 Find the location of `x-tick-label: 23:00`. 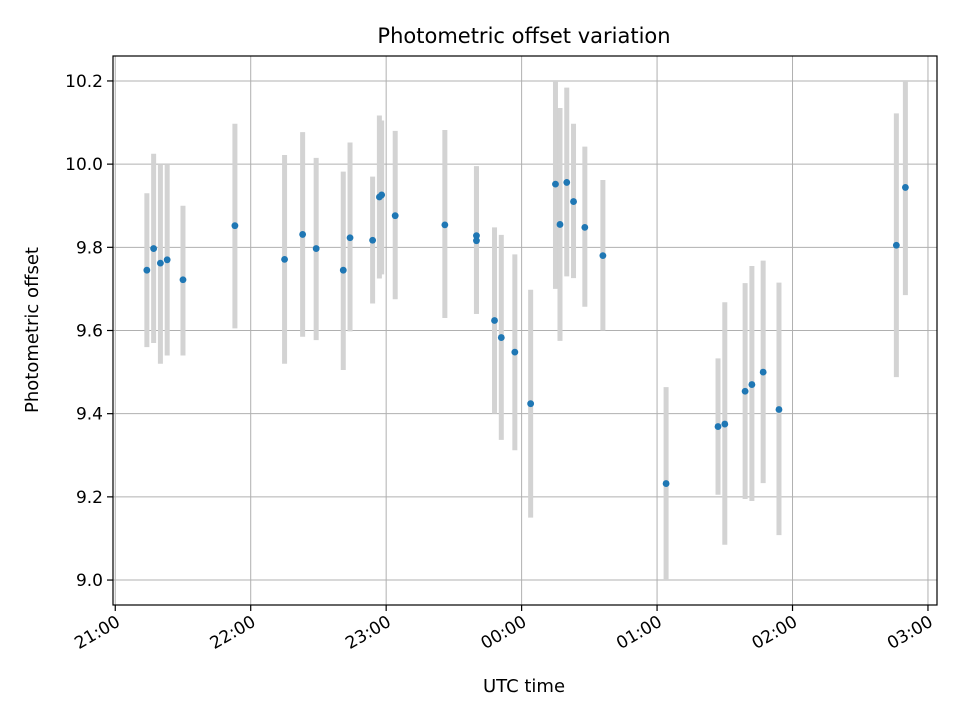

x-tick-label: 23:00 is located at coordinates (368, 633).